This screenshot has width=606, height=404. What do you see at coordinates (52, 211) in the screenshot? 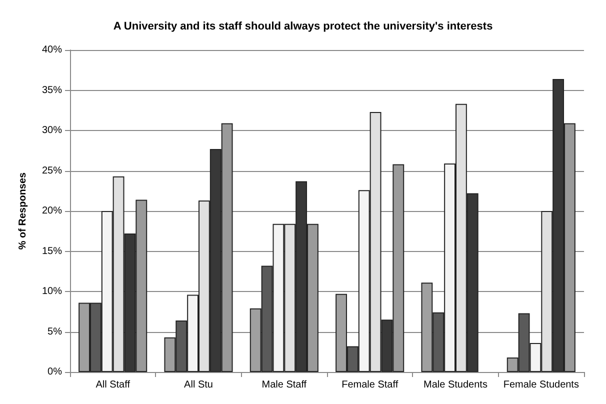
I see `y-tick-label: 20%` at bounding box center [52, 211].